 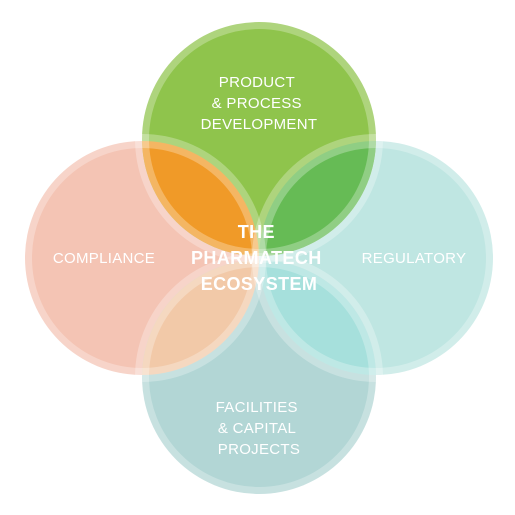 I want to click on regulatory-label: REGULATORY, so click(x=414, y=258).